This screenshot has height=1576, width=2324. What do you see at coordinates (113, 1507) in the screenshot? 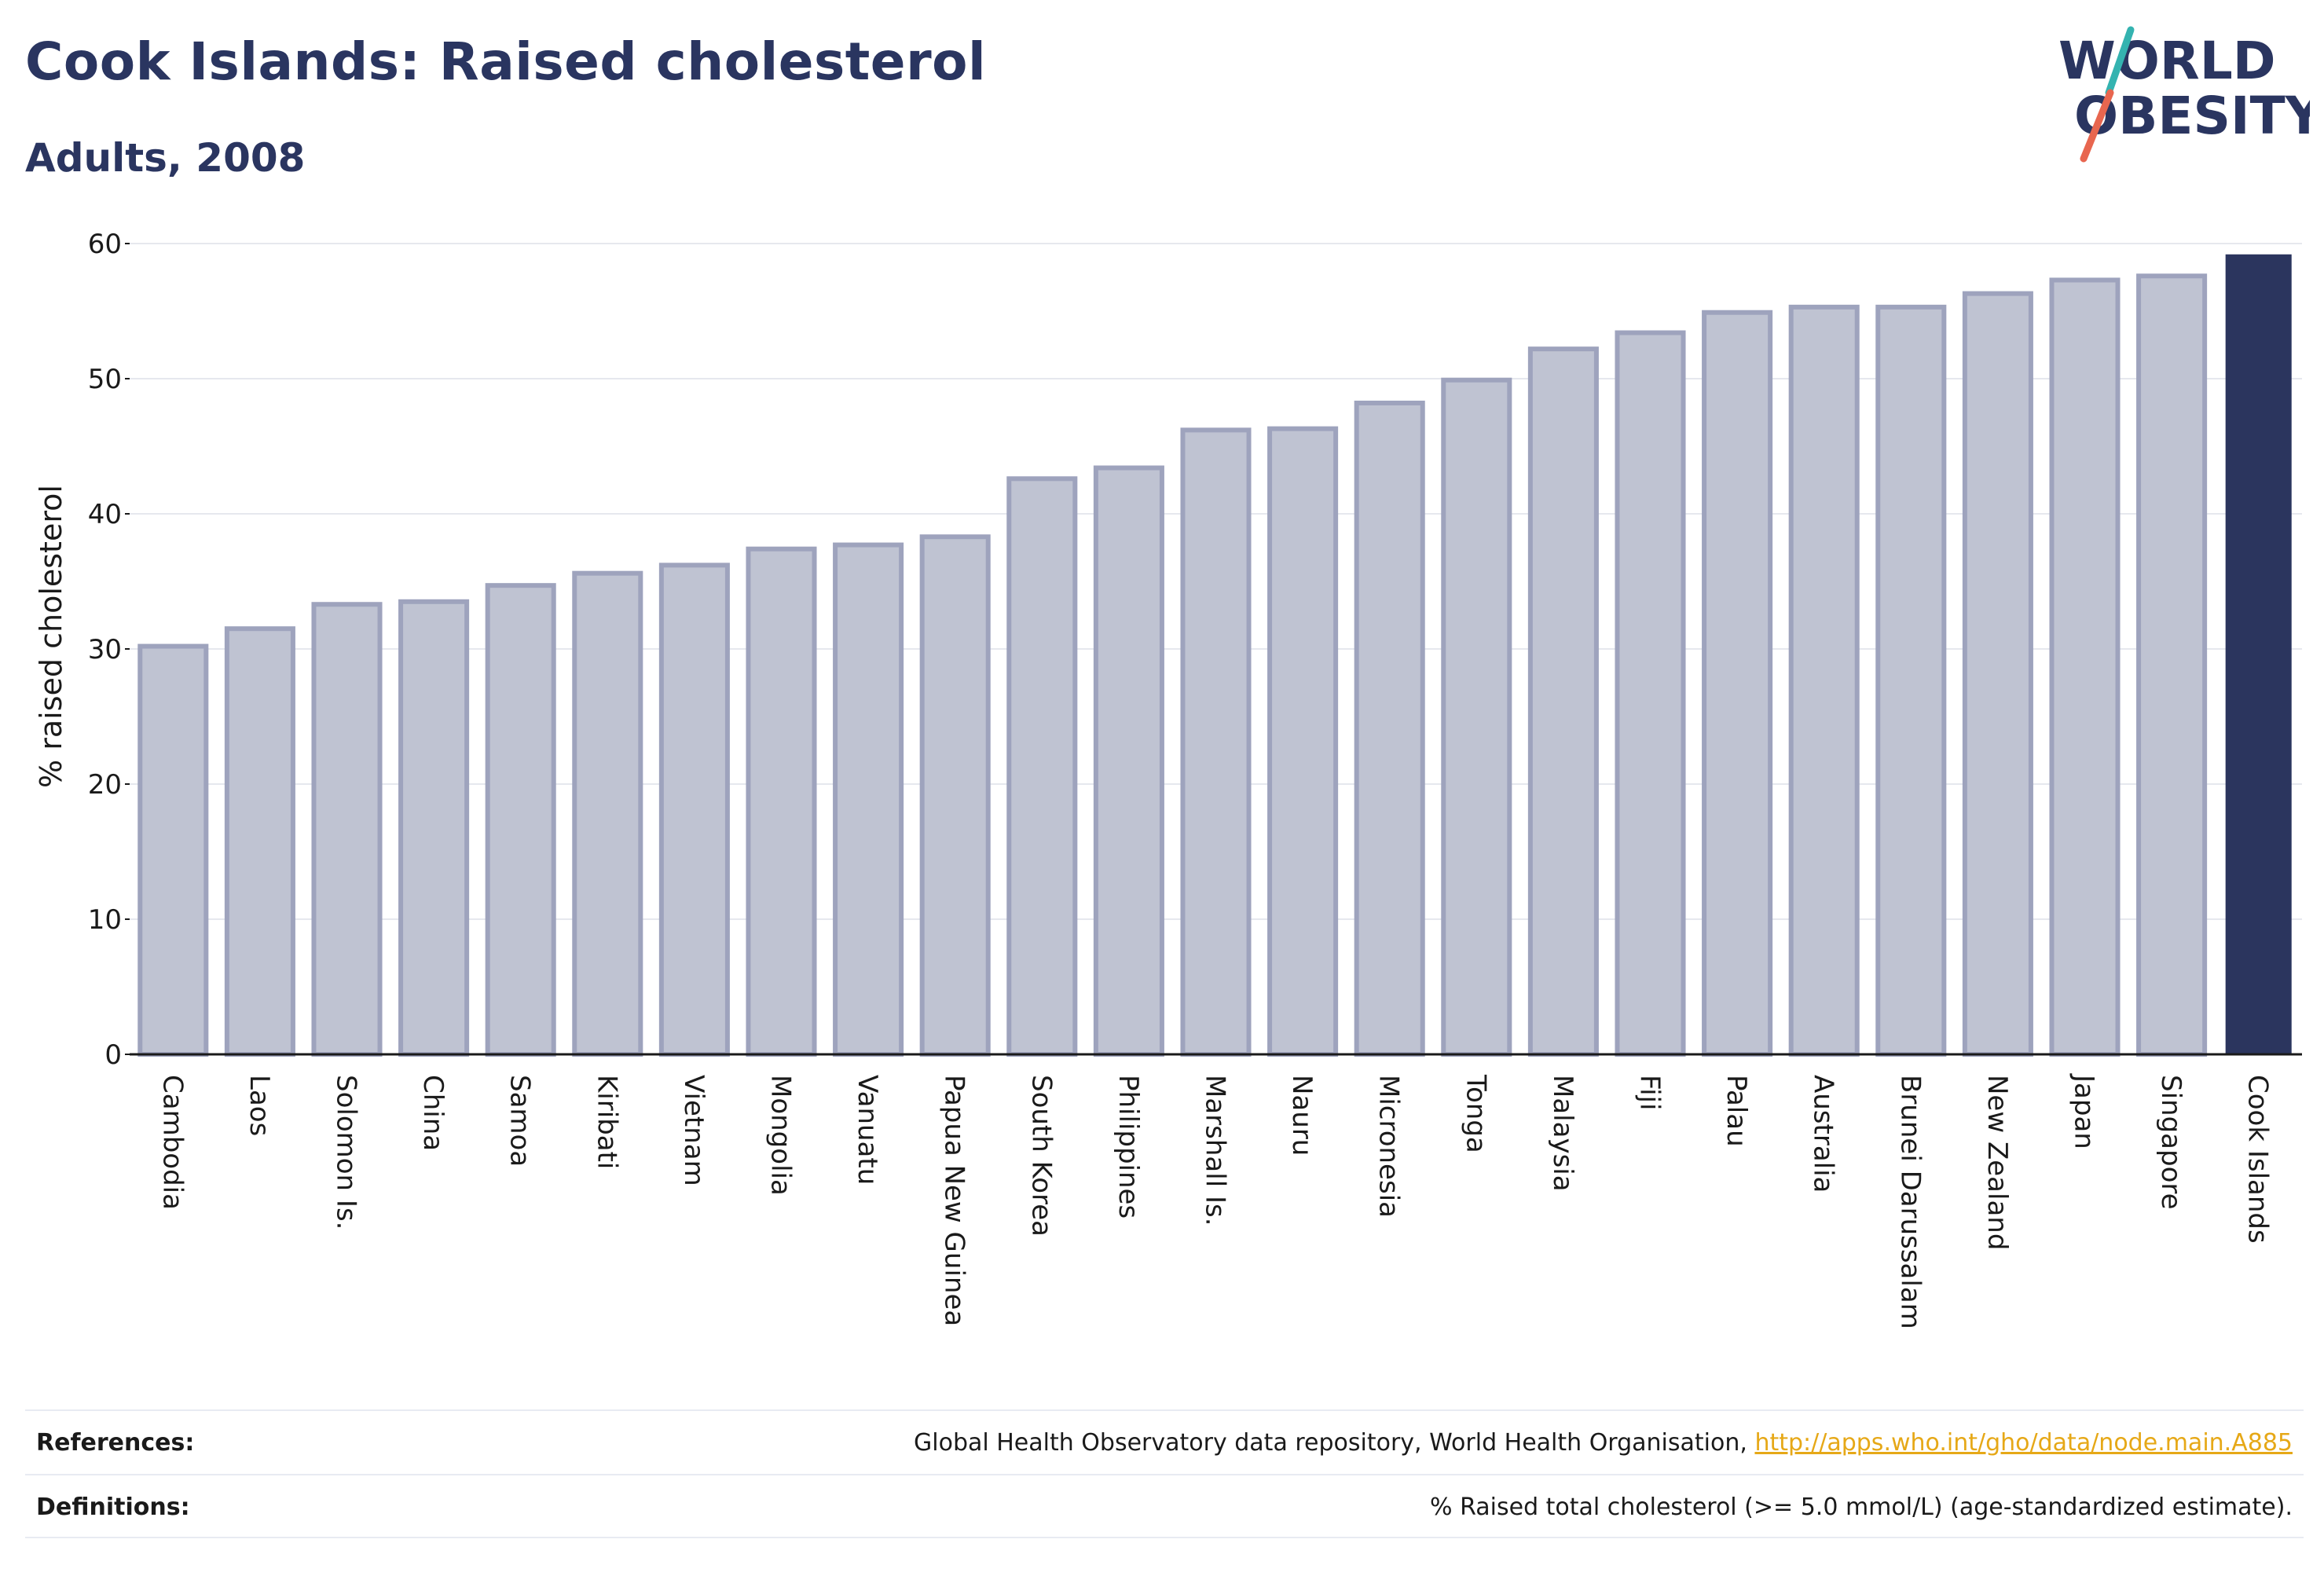
I see `definitions-label: Definitions:` at bounding box center [113, 1507].